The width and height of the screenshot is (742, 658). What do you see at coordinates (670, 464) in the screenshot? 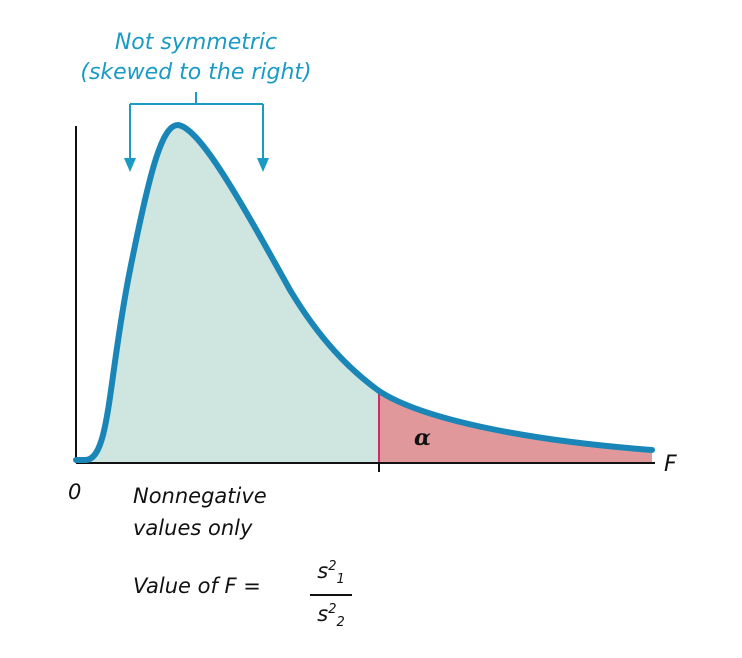
I see `x-axis-label: F` at bounding box center [670, 464].